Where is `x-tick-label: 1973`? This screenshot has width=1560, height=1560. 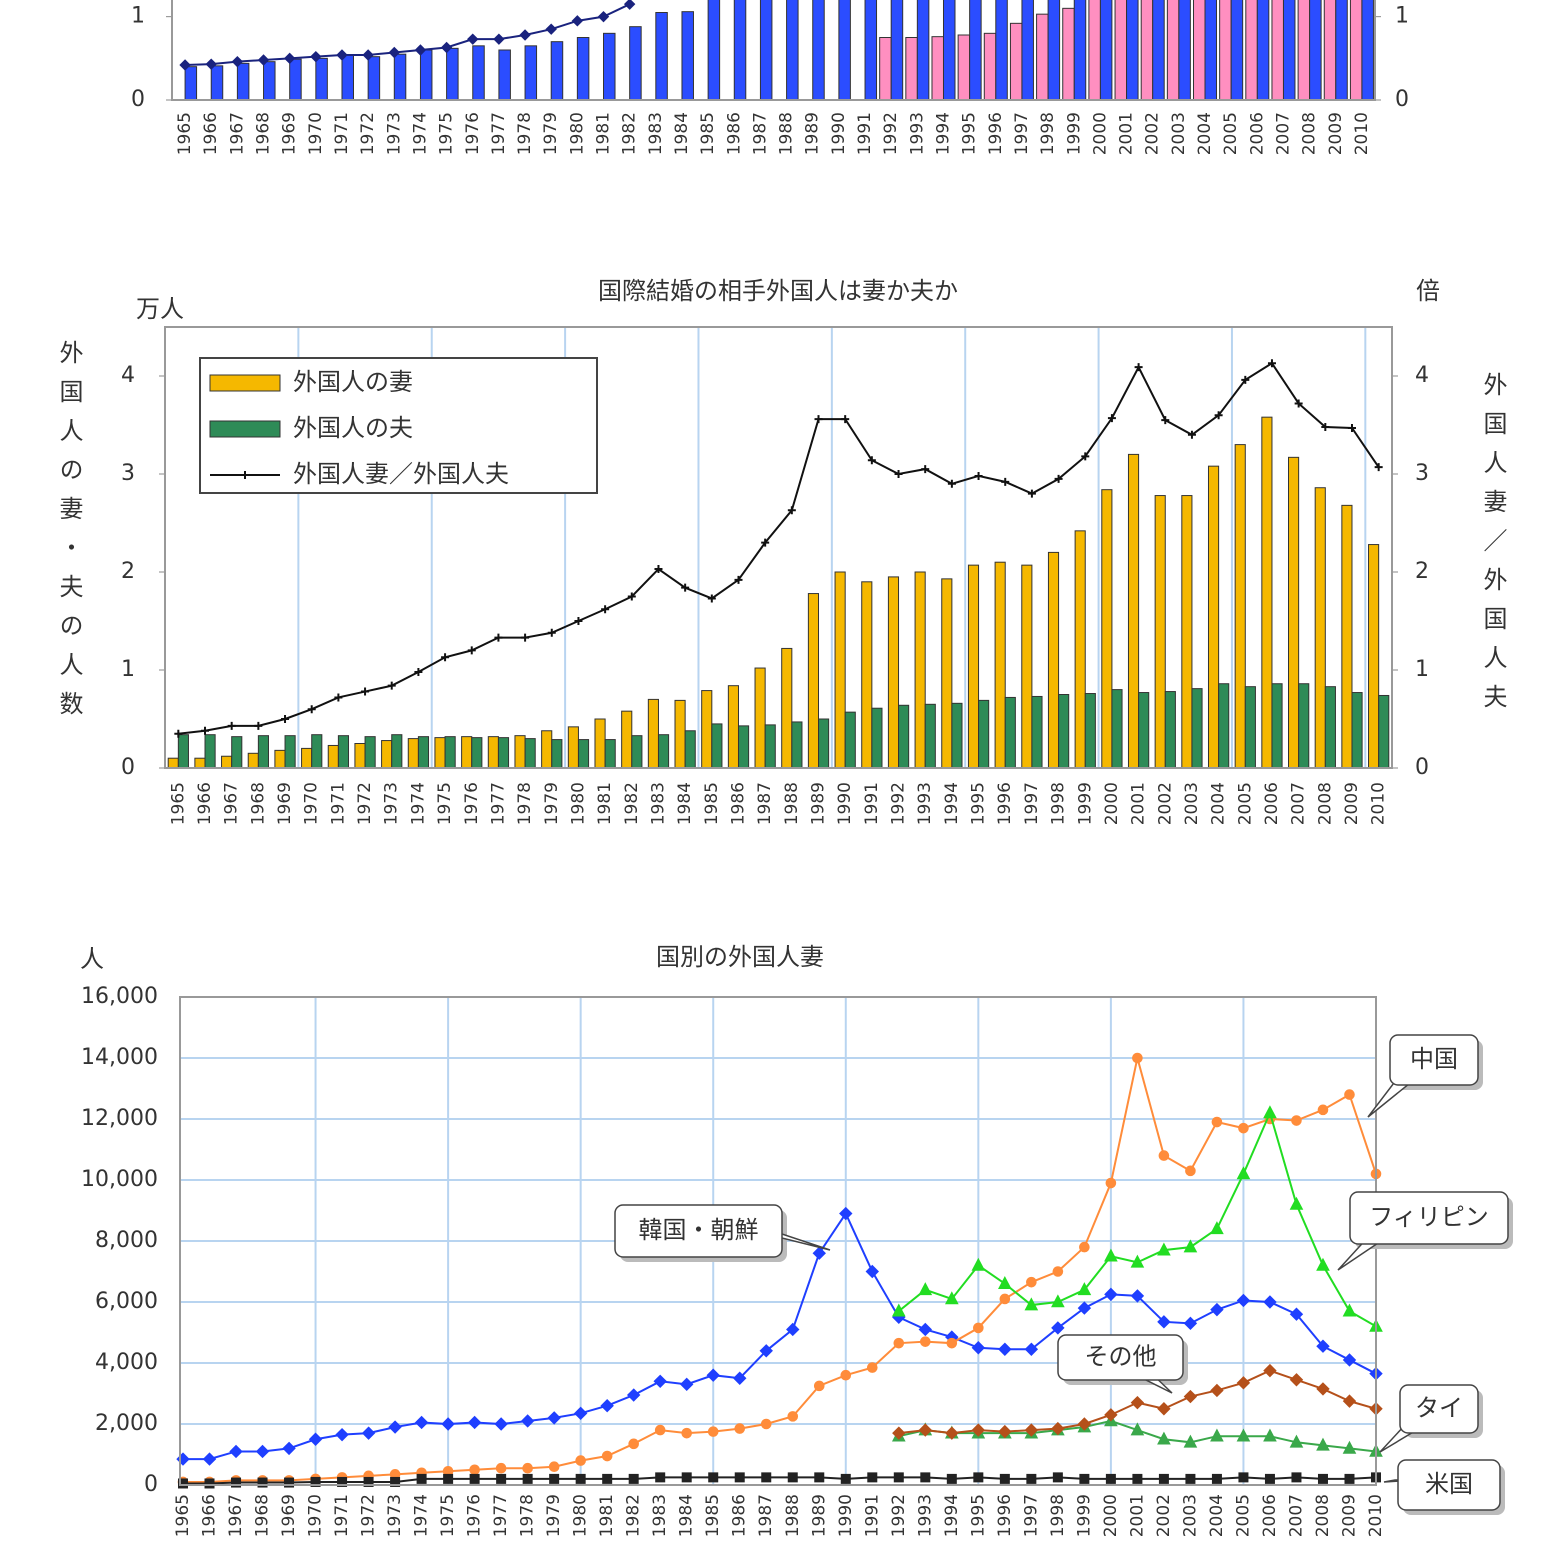
x-tick-label: 1973 is located at coordinates (392, 803).